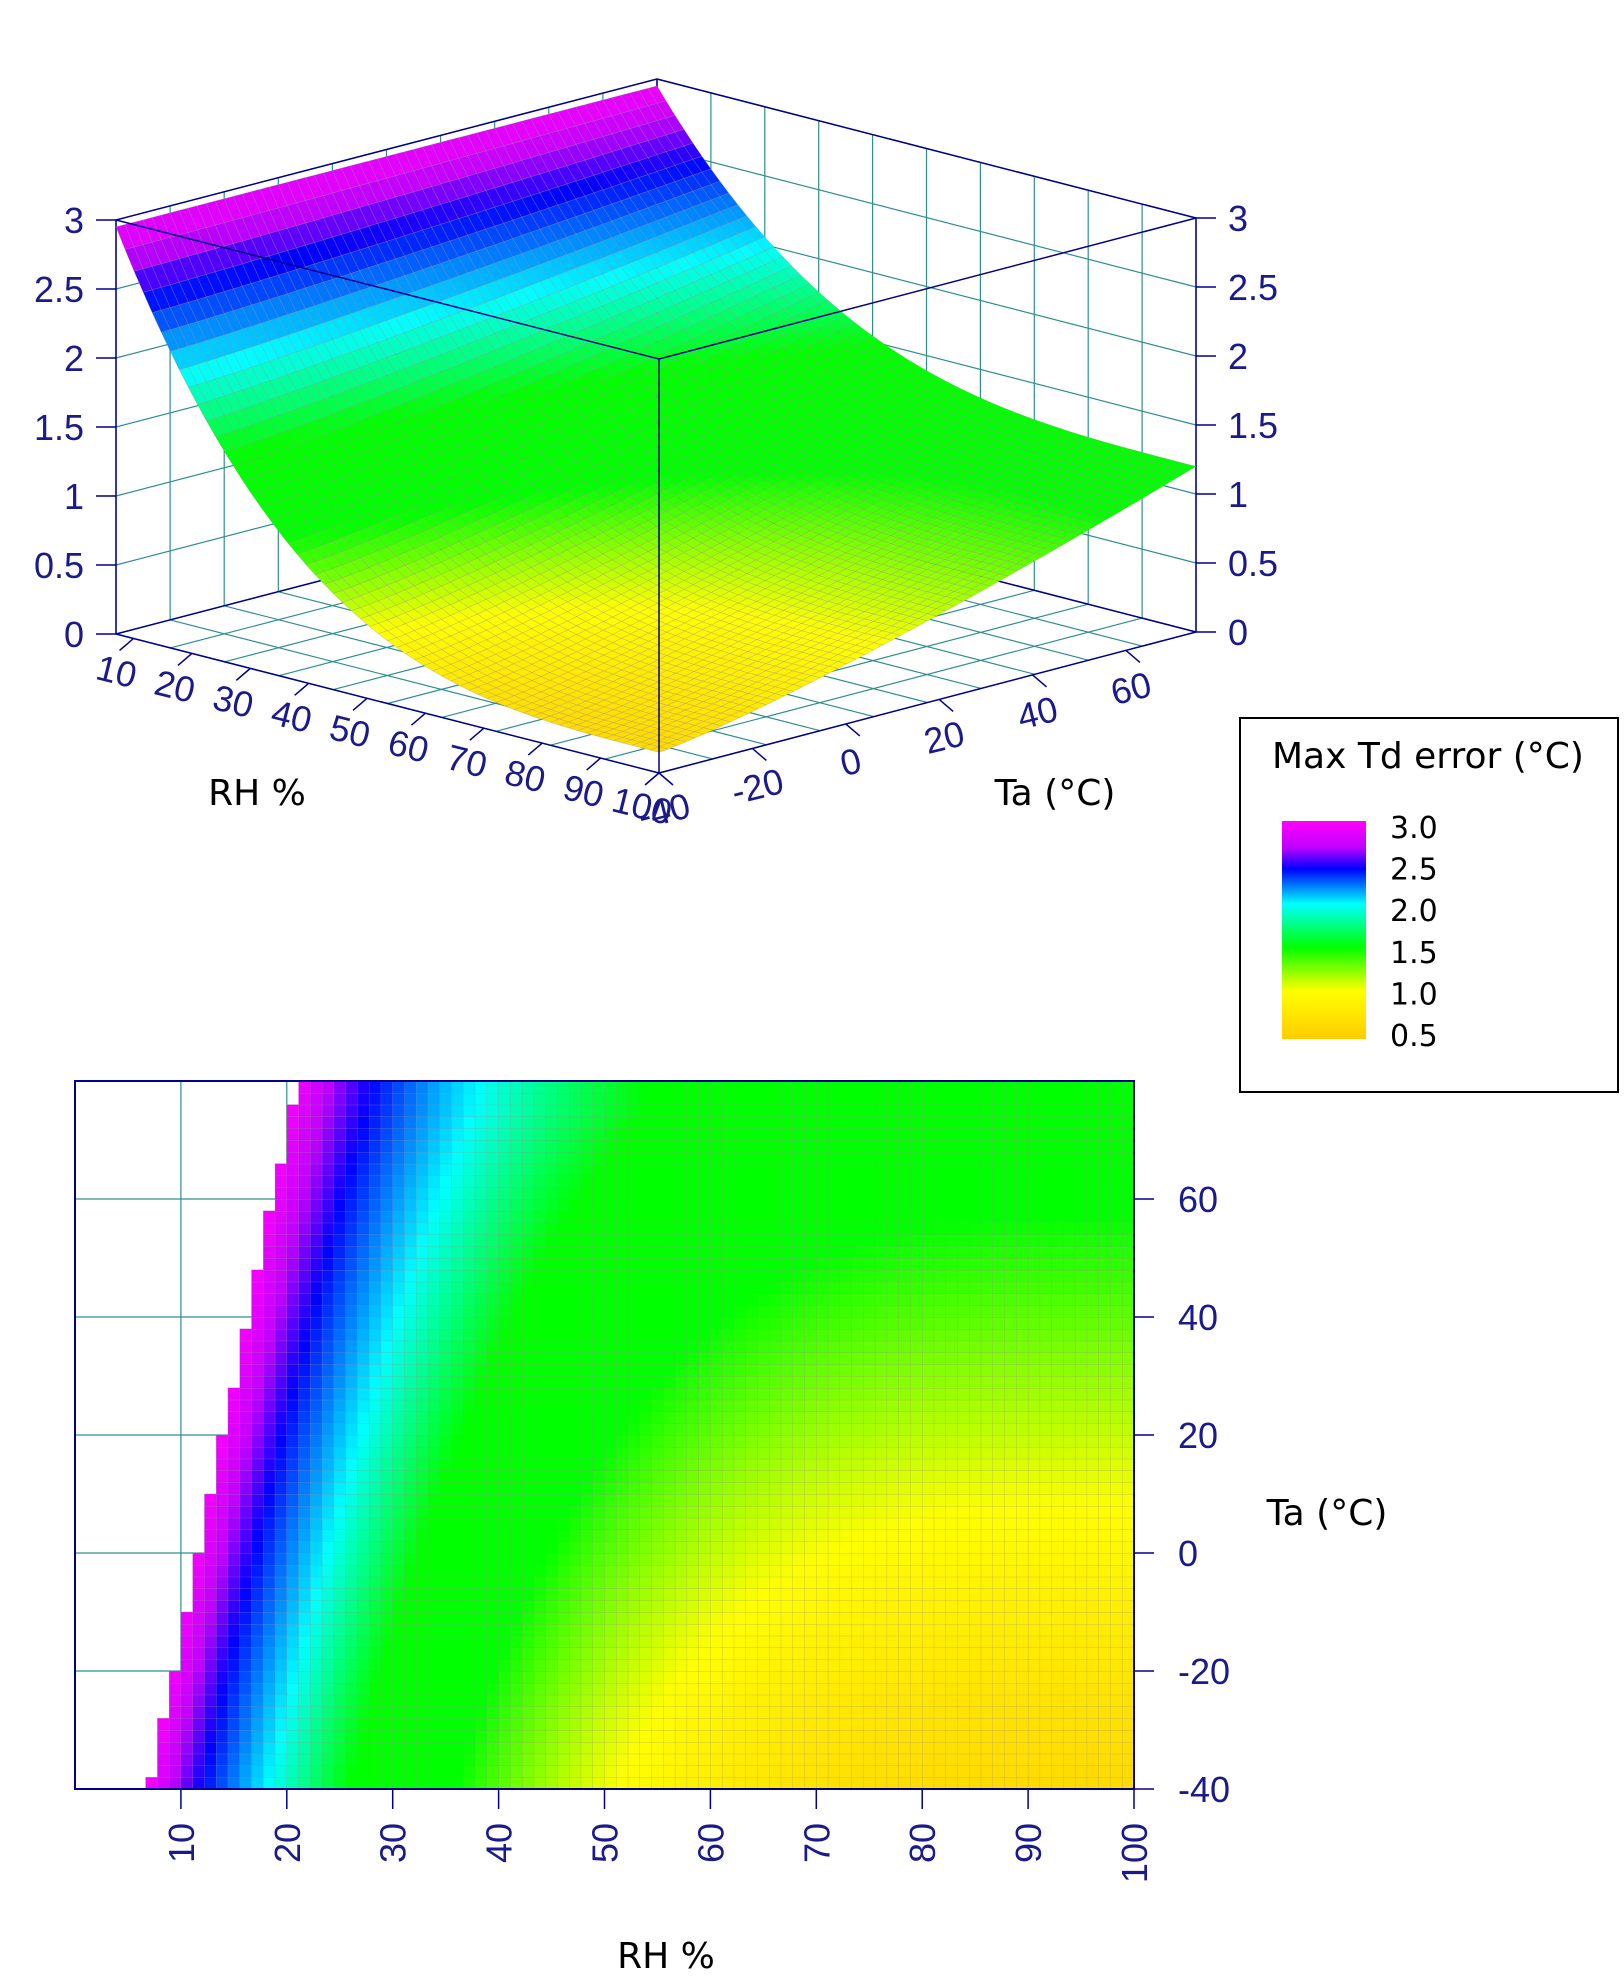 The image size is (1624, 1980). I want to click on heatmap-y-label: Ta (°C), so click(1327, 1513).